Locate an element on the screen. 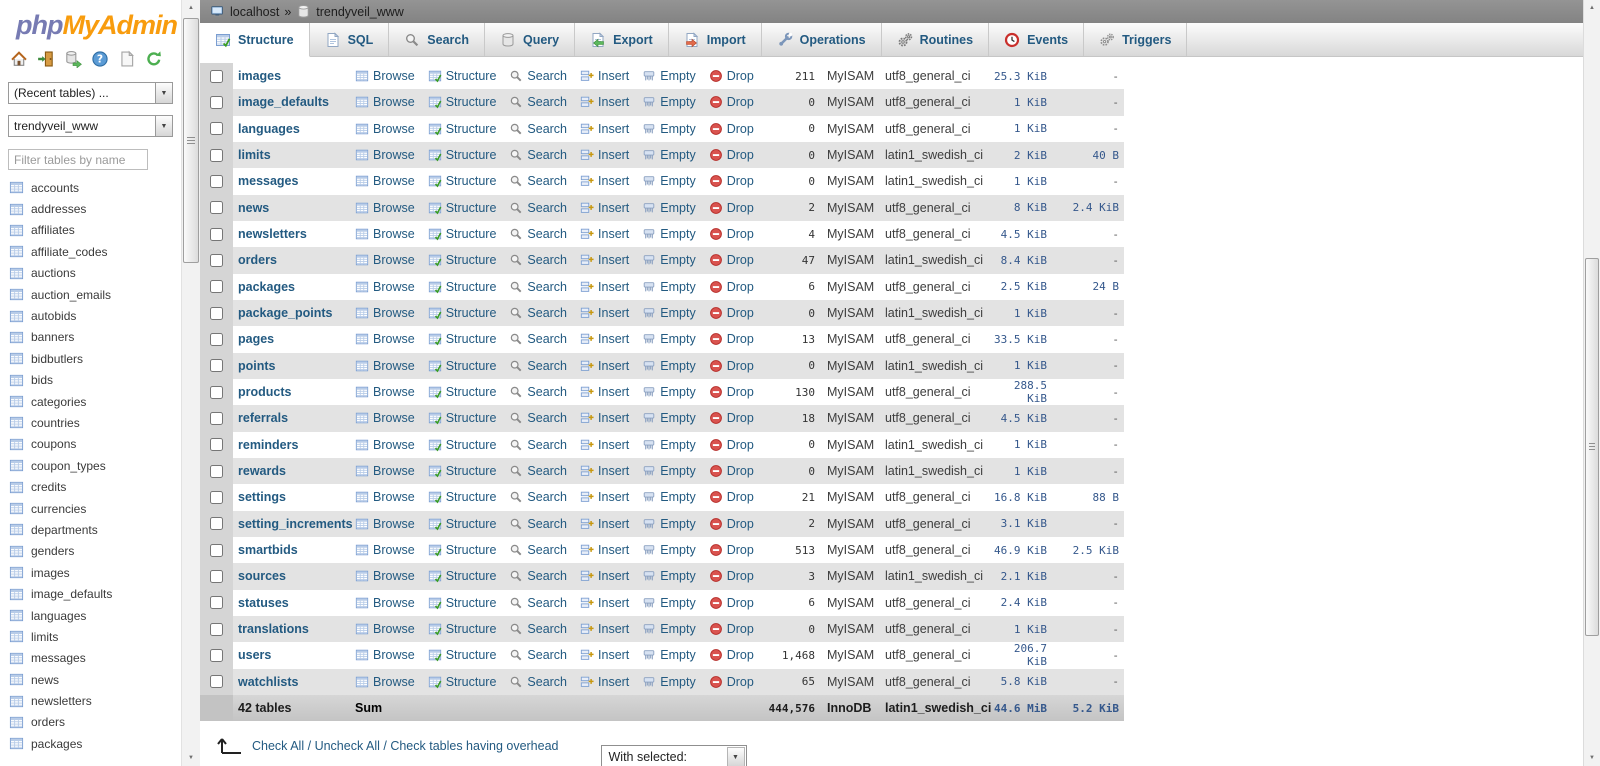  sidebar-table-item: autobids is located at coordinates (90, 315).